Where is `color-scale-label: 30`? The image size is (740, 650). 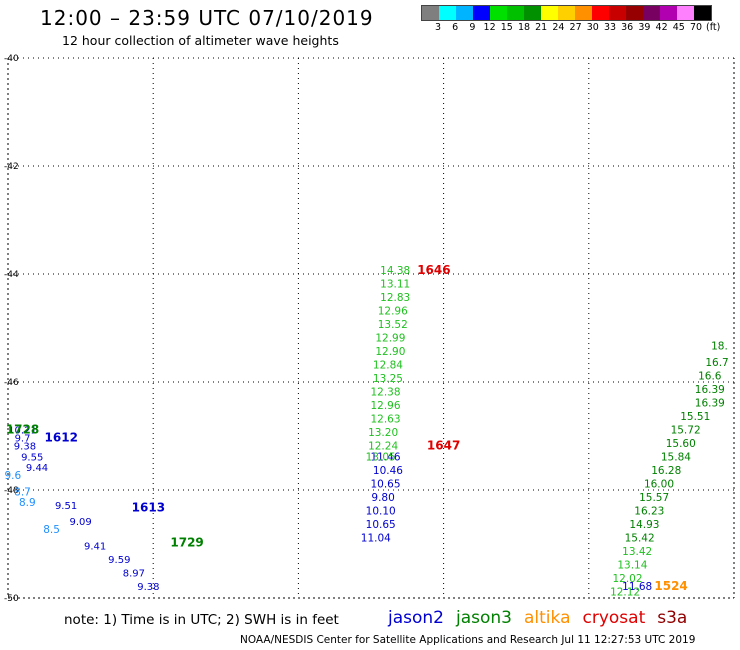 color-scale-label: 30 is located at coordinates (592, 27).